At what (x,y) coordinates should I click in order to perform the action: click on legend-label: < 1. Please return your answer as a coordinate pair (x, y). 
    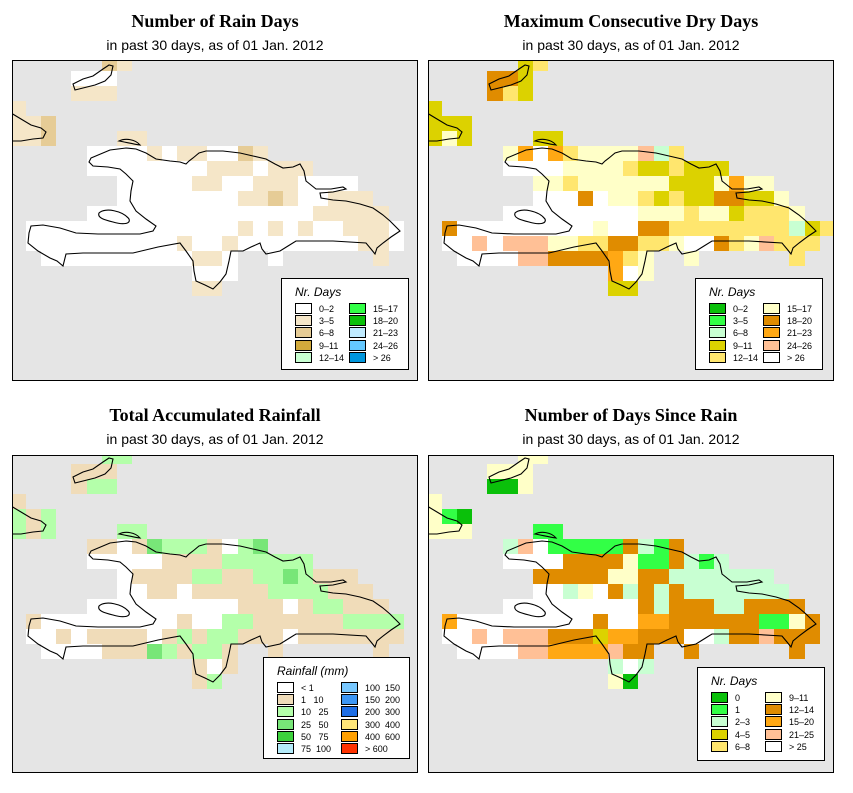
    Looking at the image, I should click on (307, 688).